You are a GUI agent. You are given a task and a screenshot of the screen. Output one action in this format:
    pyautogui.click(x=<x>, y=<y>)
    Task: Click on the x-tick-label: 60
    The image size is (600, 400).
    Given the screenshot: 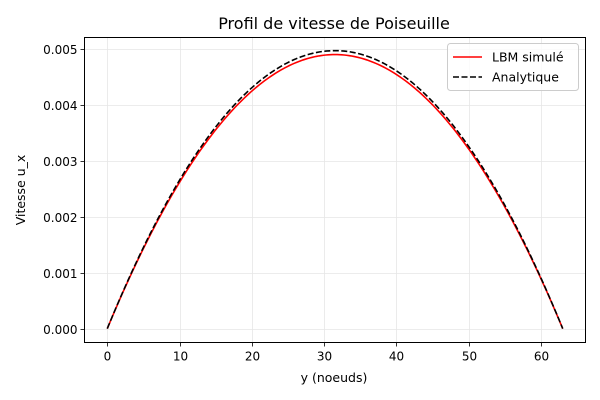 What is the action you would take?
    pyautogui.click(x=541, y=357)
    